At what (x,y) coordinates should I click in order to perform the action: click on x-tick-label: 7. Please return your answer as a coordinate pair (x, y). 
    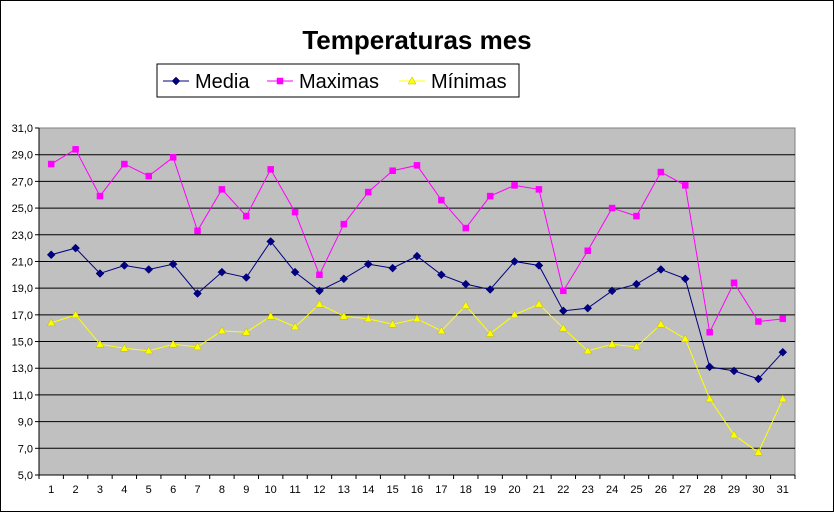
    Looking at the image, I should click on (197, 490).